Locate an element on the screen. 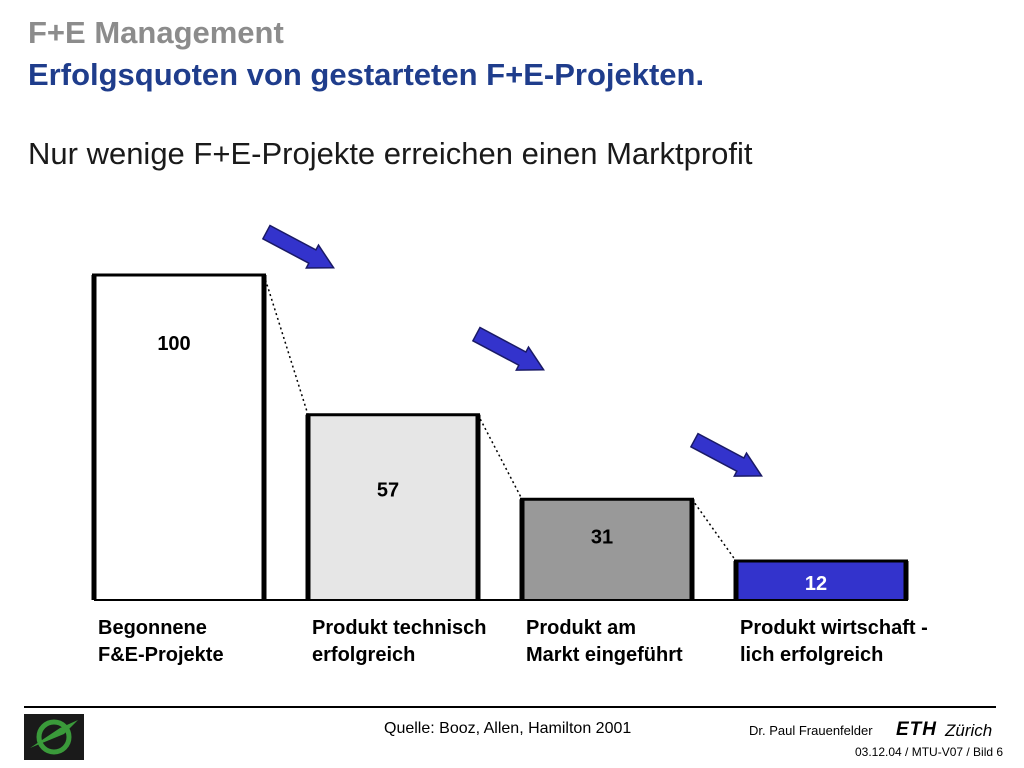 This screenshot has width=1024, height=768. category-label-line: Produkt wirtschaft - is located at coordinates (834, 628).